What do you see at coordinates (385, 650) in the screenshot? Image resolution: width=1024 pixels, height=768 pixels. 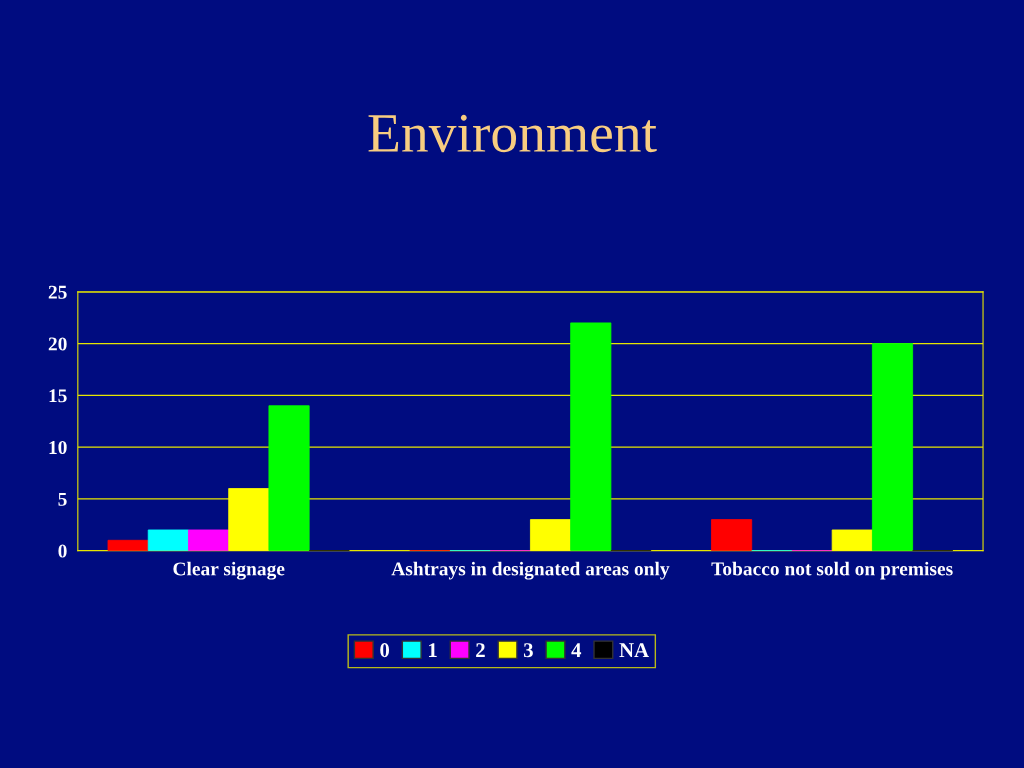 I see `legend-label: 0` at bounding box center [385, 650].